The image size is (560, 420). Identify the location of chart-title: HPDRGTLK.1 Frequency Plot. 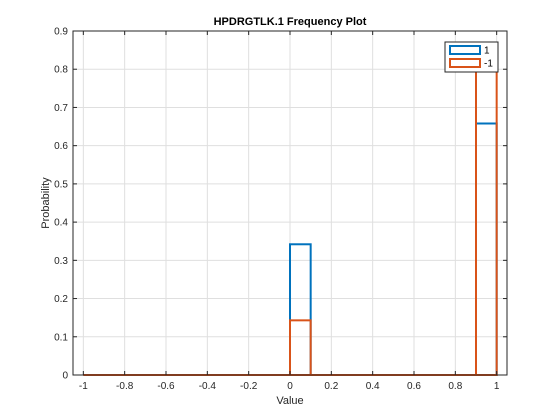
(290, 22).